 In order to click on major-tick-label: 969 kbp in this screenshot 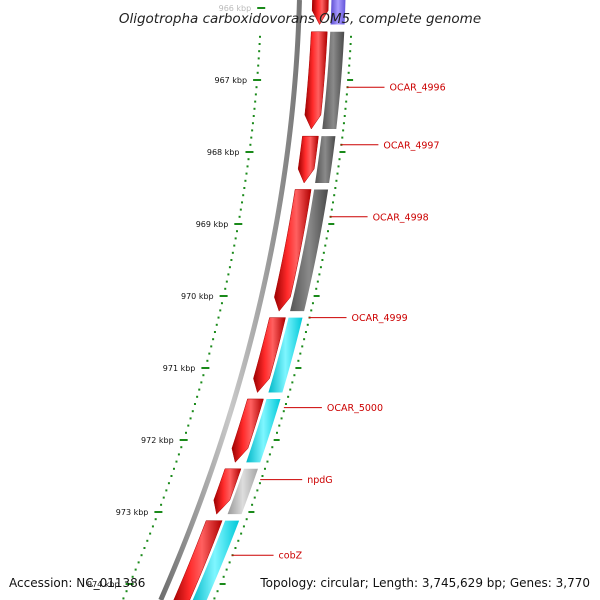, I will do `click(212, 224)`.